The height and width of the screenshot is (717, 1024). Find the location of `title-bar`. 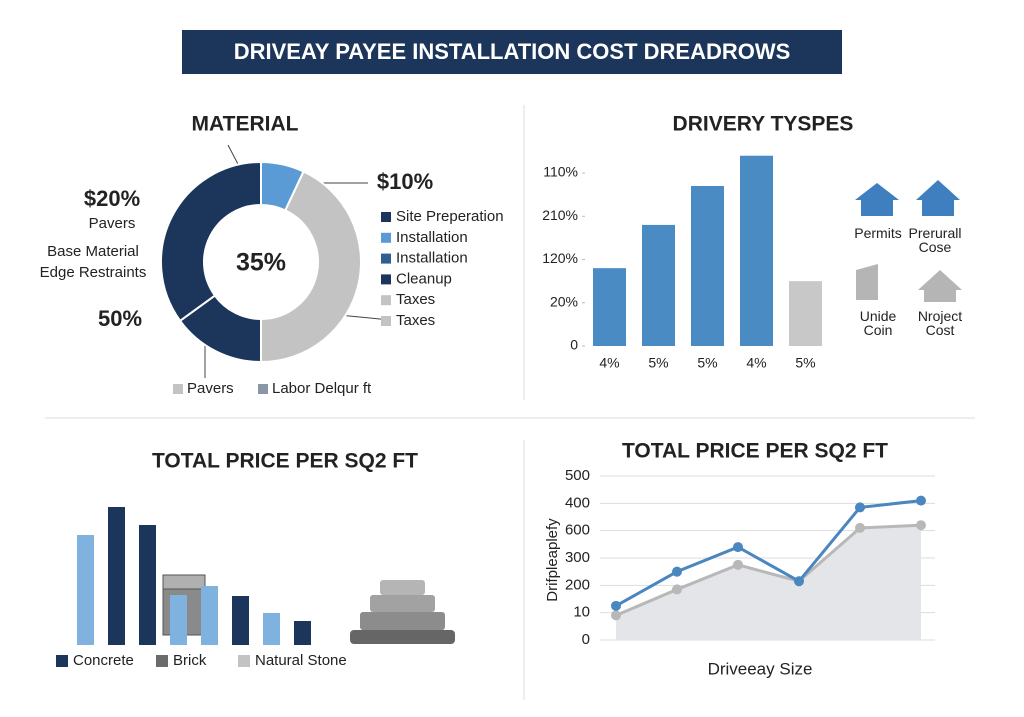

title-bar is located at coordinates (512, 52).